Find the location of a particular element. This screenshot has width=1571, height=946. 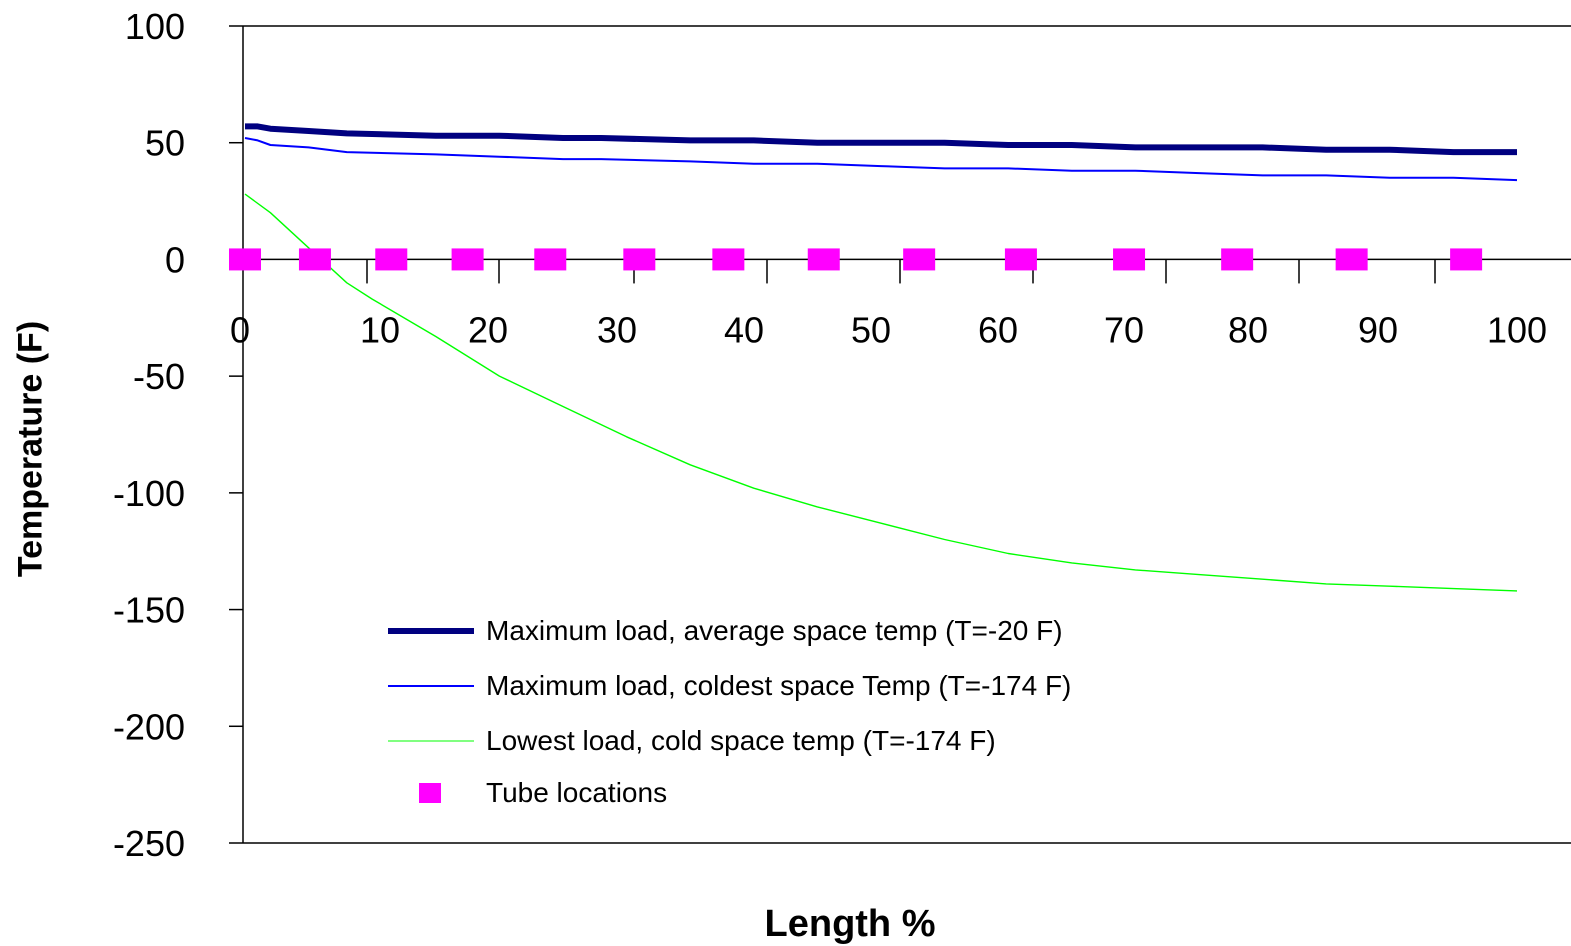

x-tick-label: 70 is located at coordinates (1124, 329).